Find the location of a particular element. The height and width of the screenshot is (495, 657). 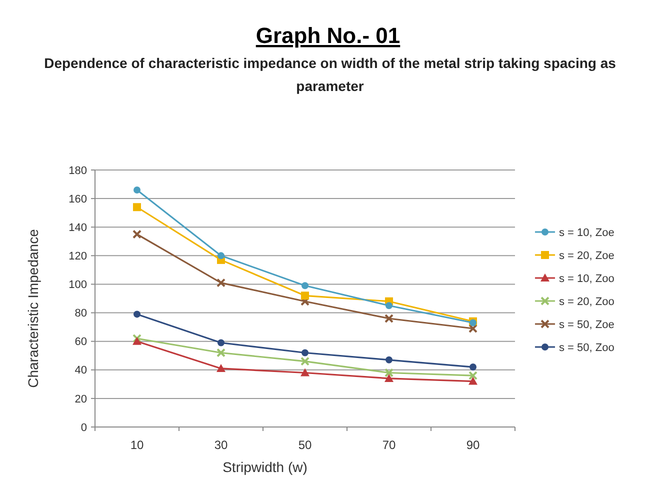

y-tick-label: 60 is located at coordinates (80, 342).